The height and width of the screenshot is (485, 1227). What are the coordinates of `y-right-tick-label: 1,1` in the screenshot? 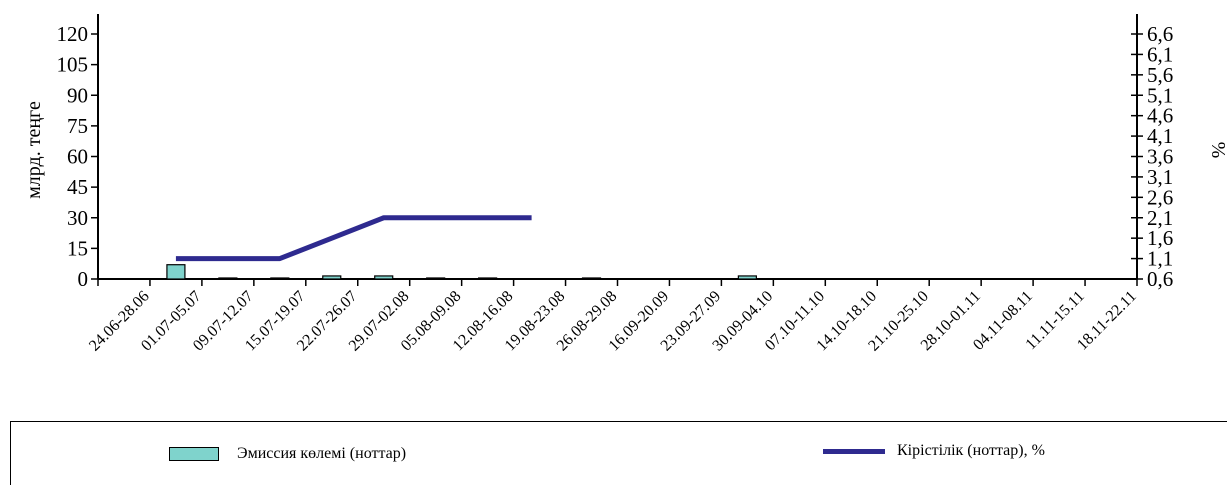 It's located at (1160, 259).